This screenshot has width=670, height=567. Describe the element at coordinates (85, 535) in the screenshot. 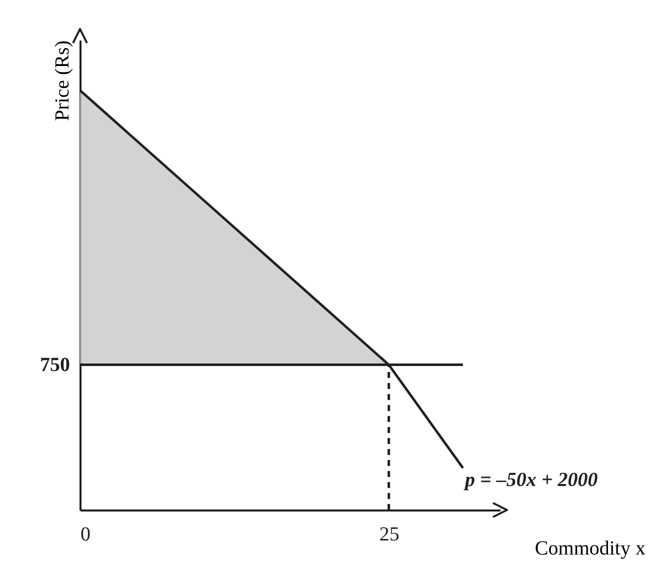

I see `x-tick-label: 0` at that location.